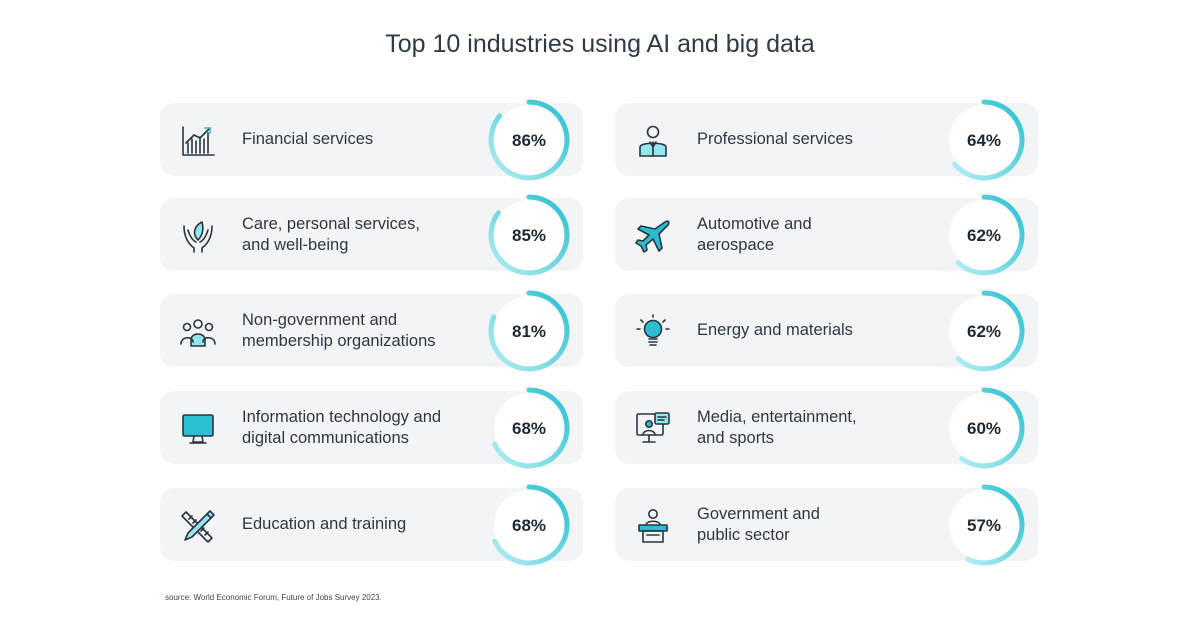  I want to click on industry-label: Media, entertainment, and sports, so click(819, 427).